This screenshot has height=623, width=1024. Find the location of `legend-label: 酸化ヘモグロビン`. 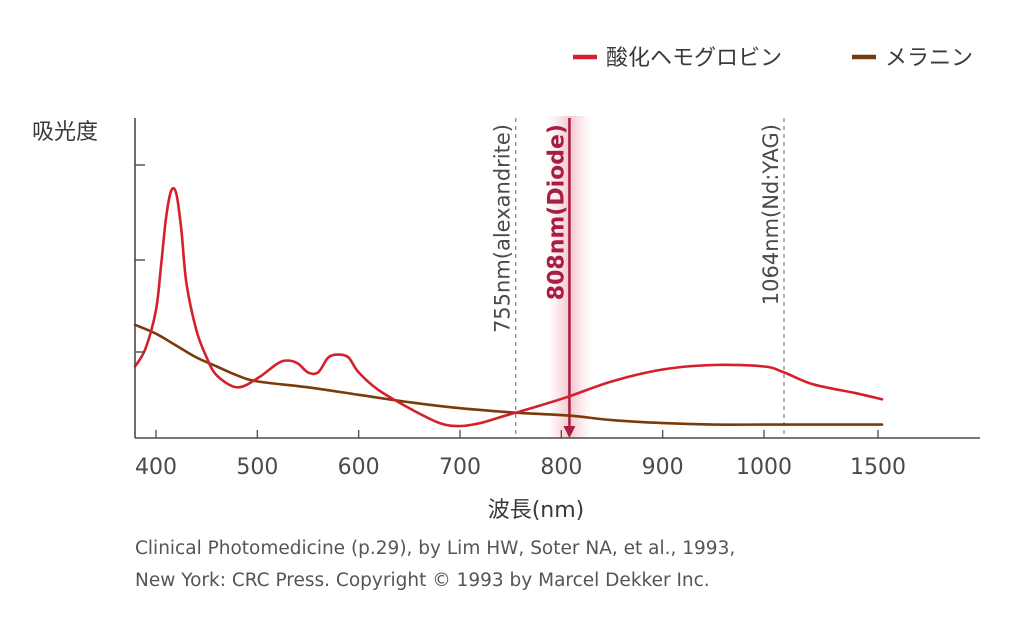

legend-label: 酸化ヘモグロビン is located at coordinates (694, 58).